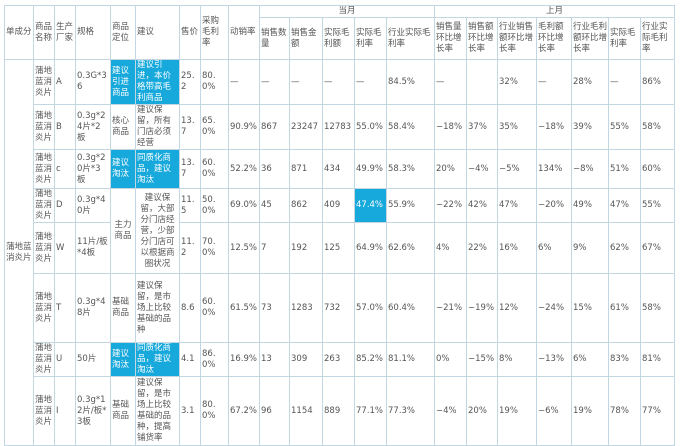 Image resolution: width=680 pixels, height=446 pixels. I want to click on column-header: 动销率, so click(244, 32).